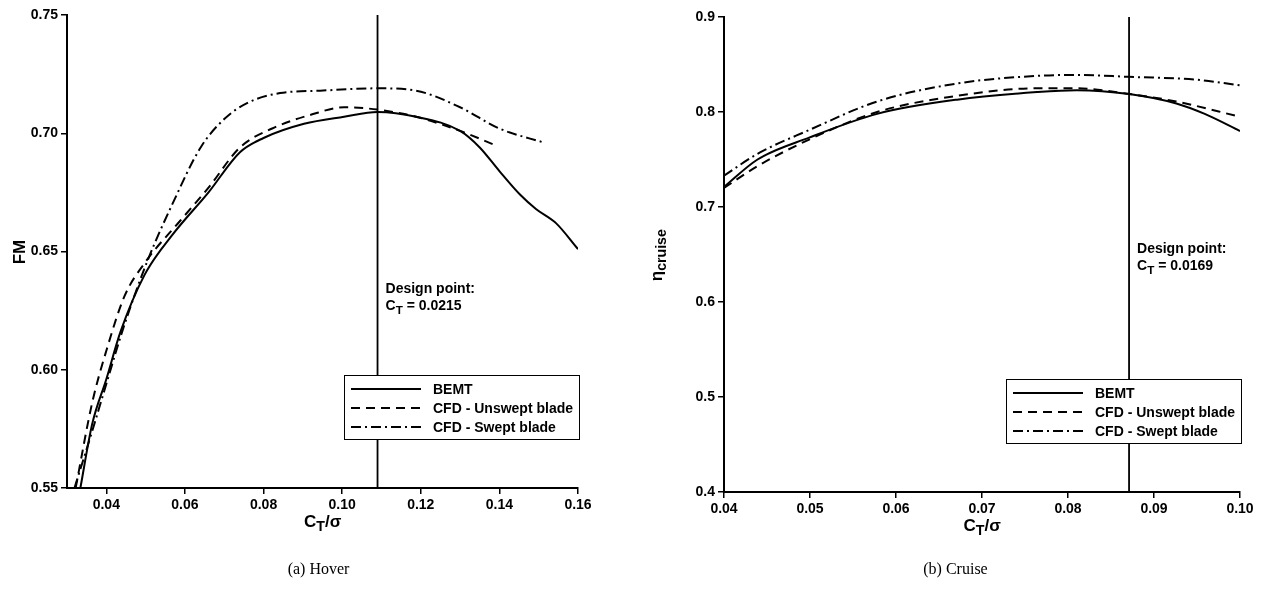 The height and width of the screenshot is (600, 1274). I want to click on y-tick-label: 0.8, so click(705, 110).